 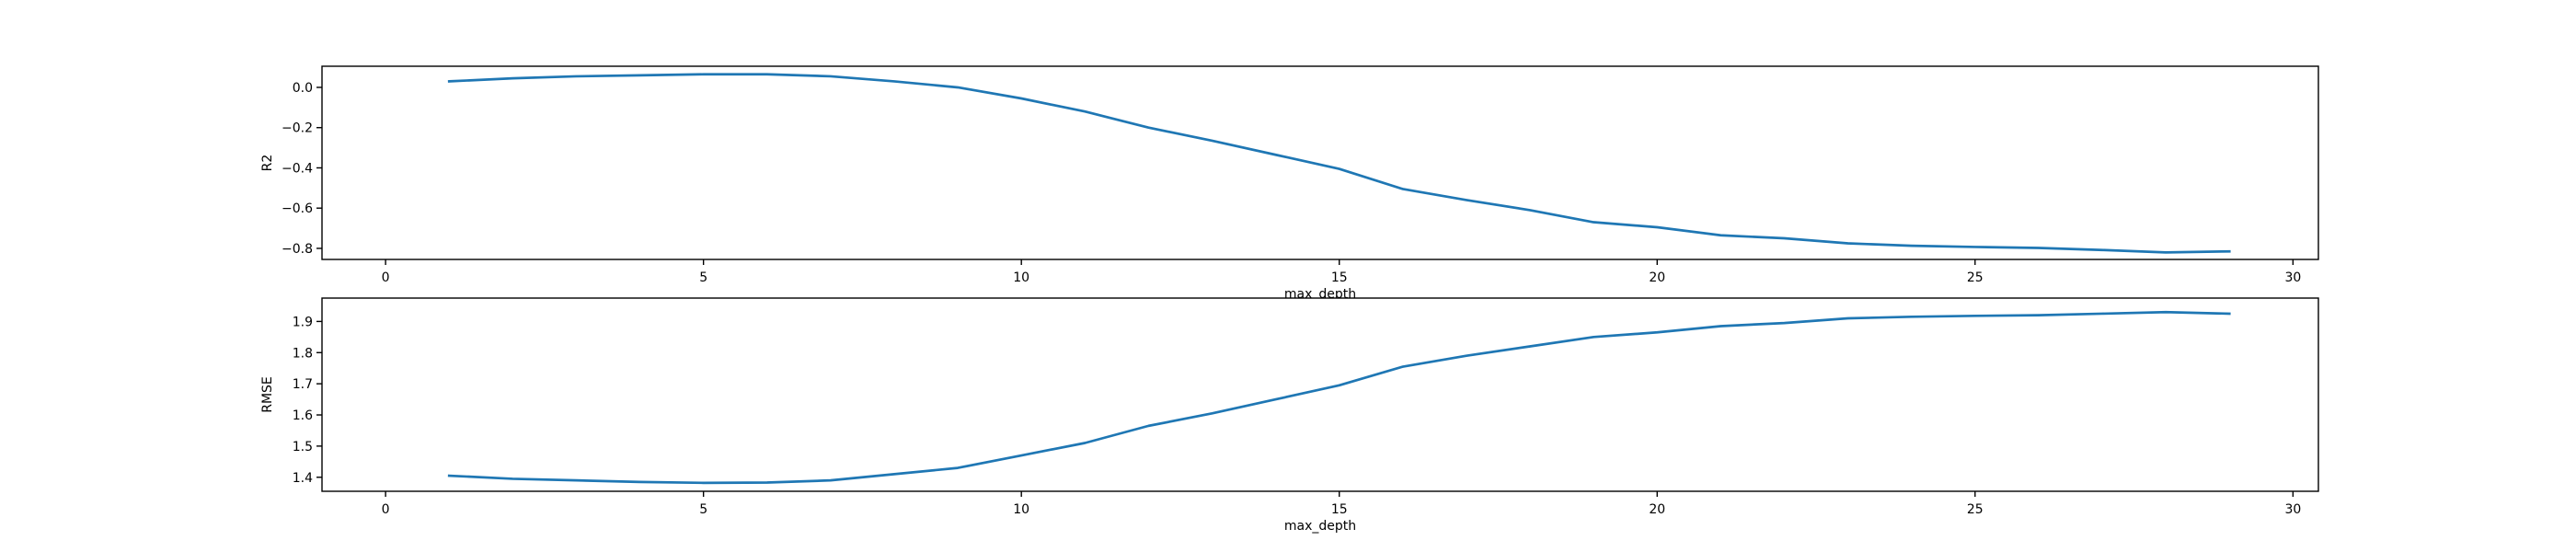 I want to click on subplot-1-x-tick-label: 20, so click(x=1657, y=277).